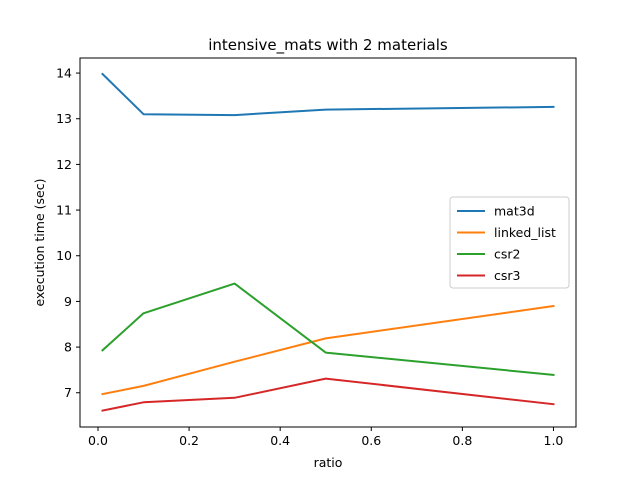  What do you see at coordinates (328, 350) in the screenshot?
I see `series-line-linked-list` at bounding box center [328, 350].